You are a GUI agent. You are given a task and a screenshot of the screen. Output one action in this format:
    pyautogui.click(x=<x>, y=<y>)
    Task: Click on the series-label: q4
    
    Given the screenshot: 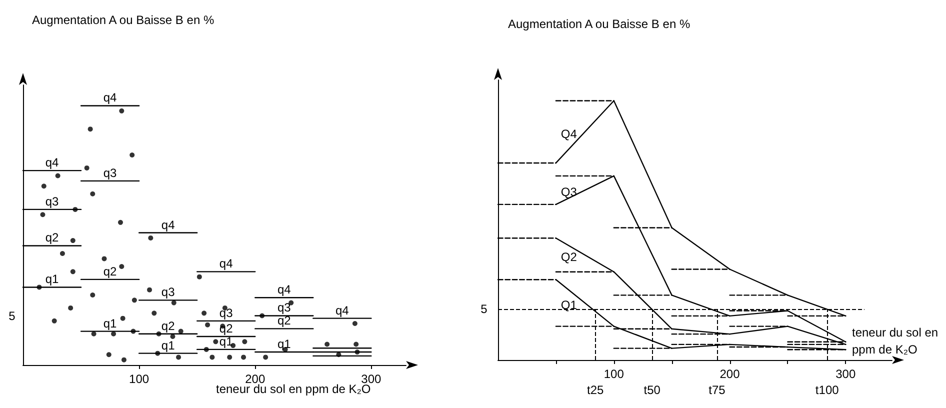 What is the action you would take?
    pyautogui.click(x=52, y=163)
    